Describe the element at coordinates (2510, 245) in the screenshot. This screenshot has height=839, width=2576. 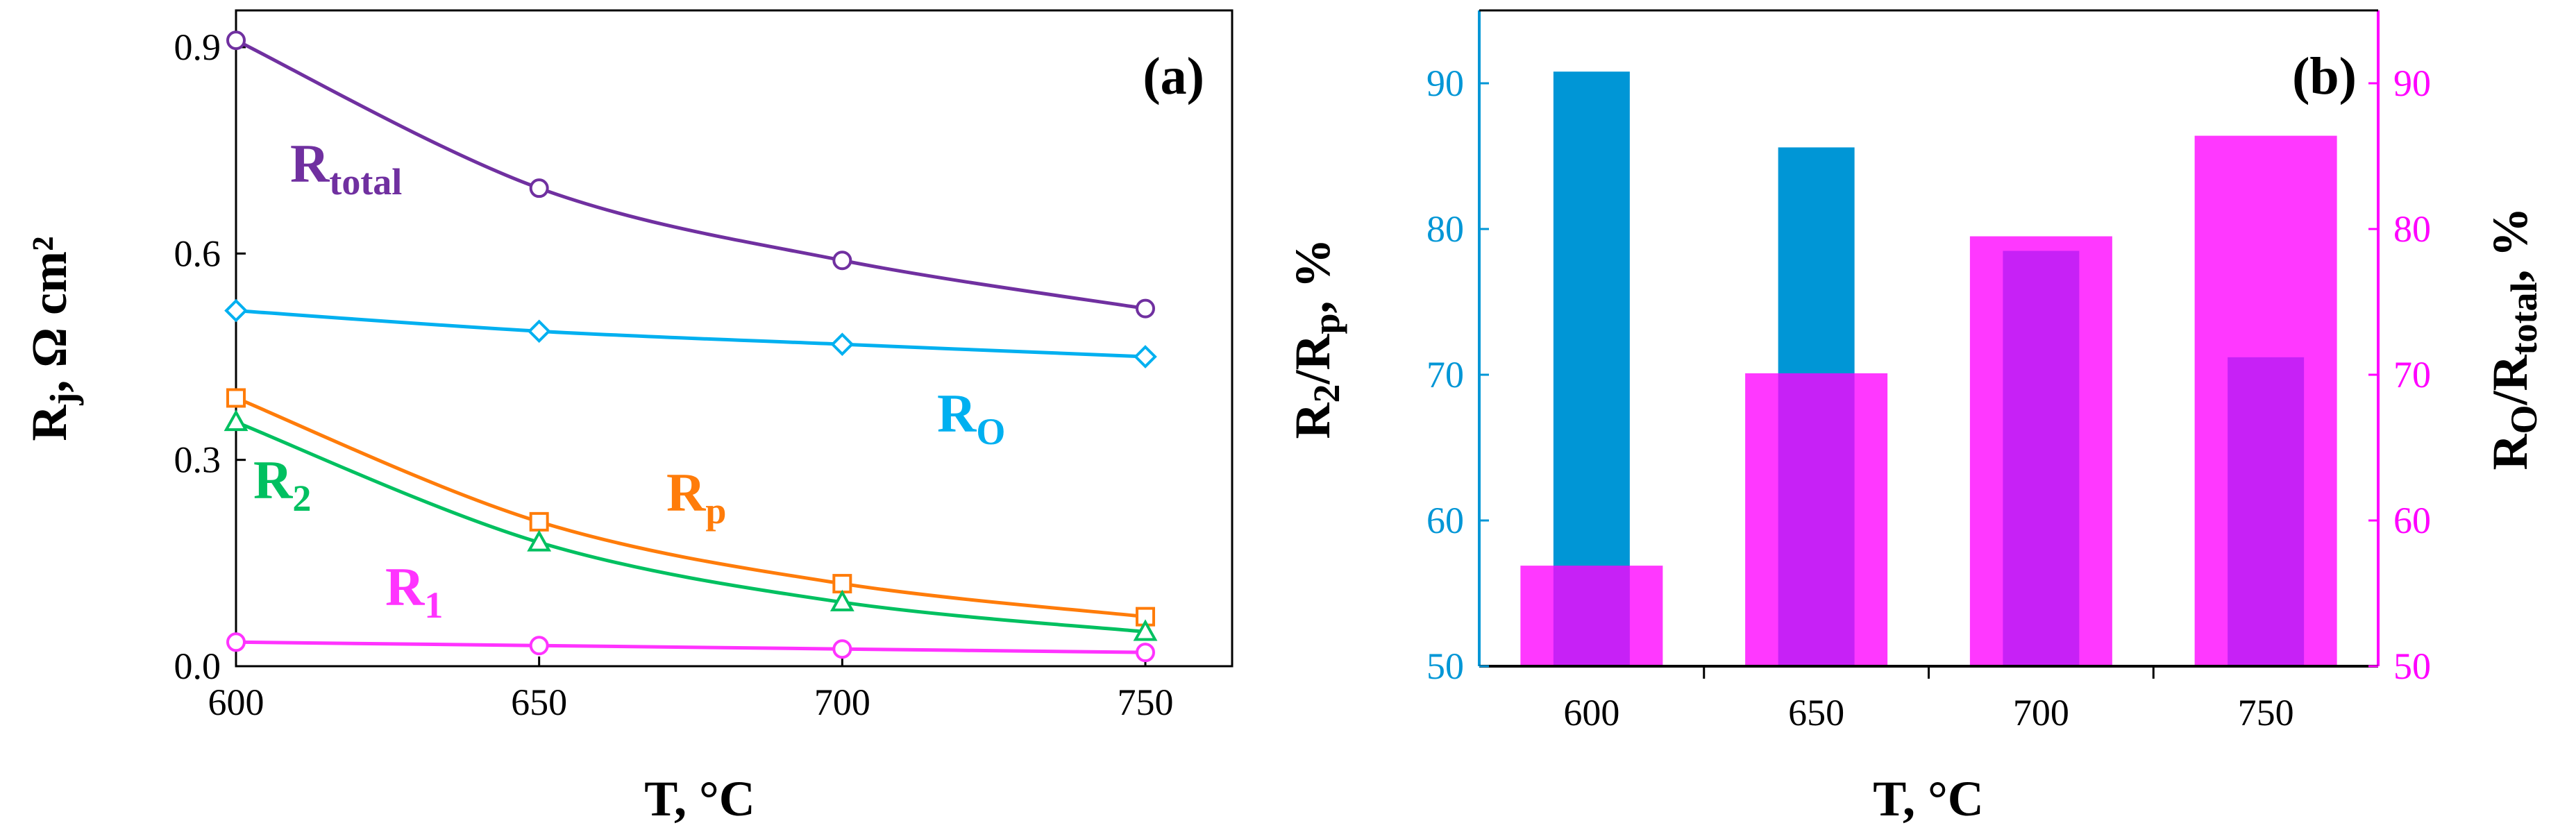
I see `panel-b-y2-title-rest: , %` at that location.